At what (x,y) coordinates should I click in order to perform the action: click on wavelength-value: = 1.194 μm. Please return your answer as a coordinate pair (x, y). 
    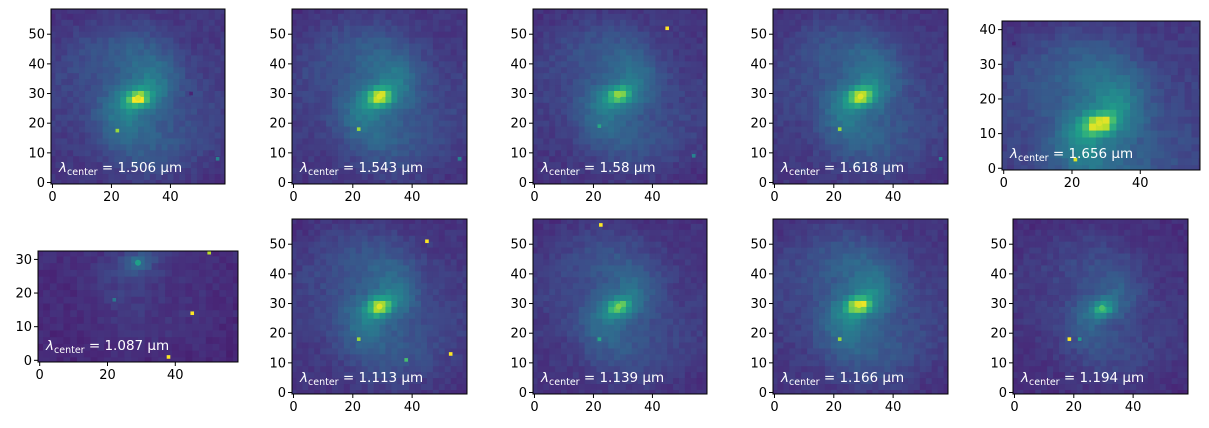
    Looking at the image, I should click on (1102, 378).